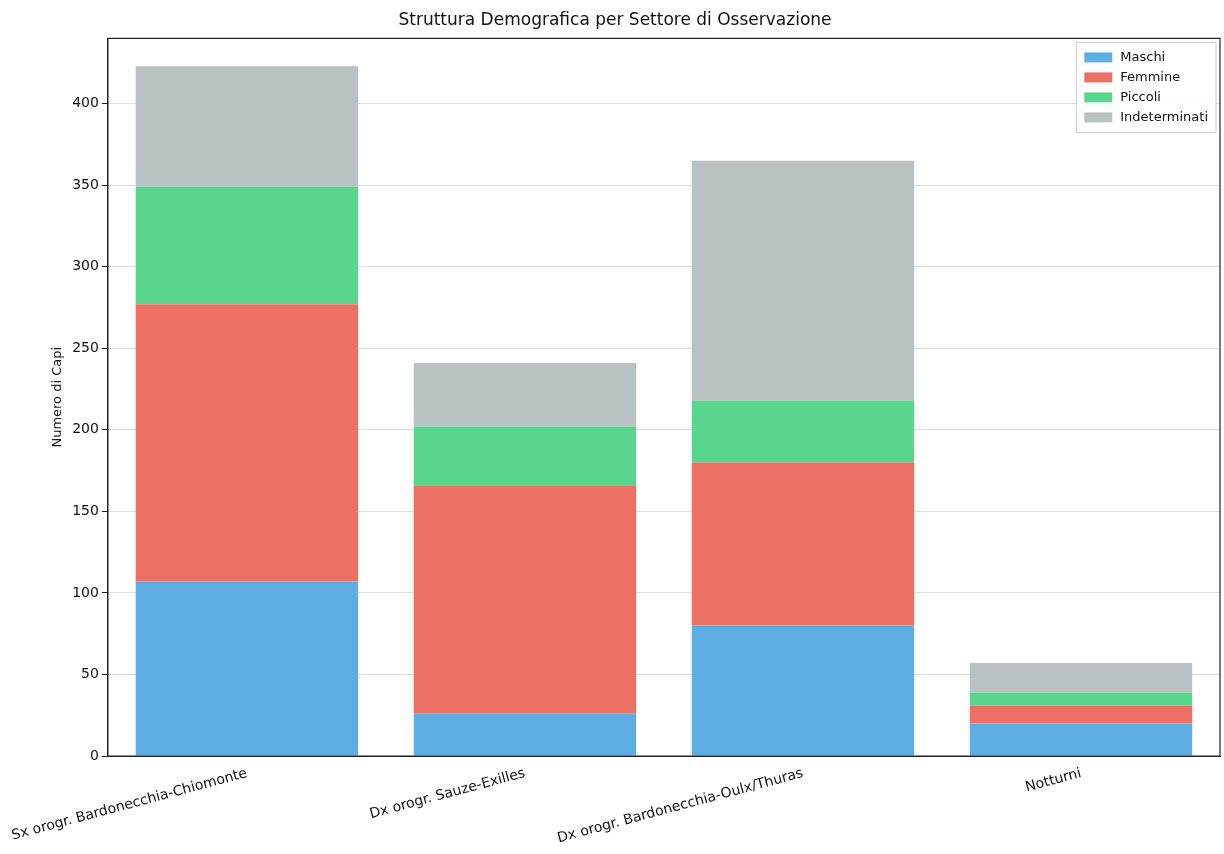  Describe the element at coordinates (615, 18) in the screenshot. I see `chart-title: Struttura Demografica per Settore di Osservazione` at that location.